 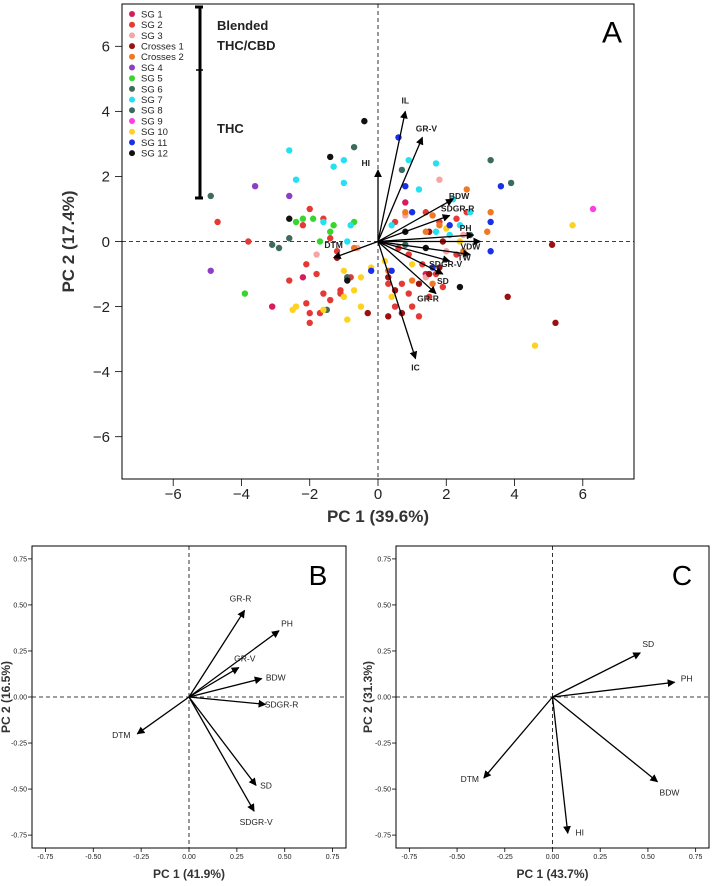 I want to click on vector-gr-v, so click(x=214, y=682).